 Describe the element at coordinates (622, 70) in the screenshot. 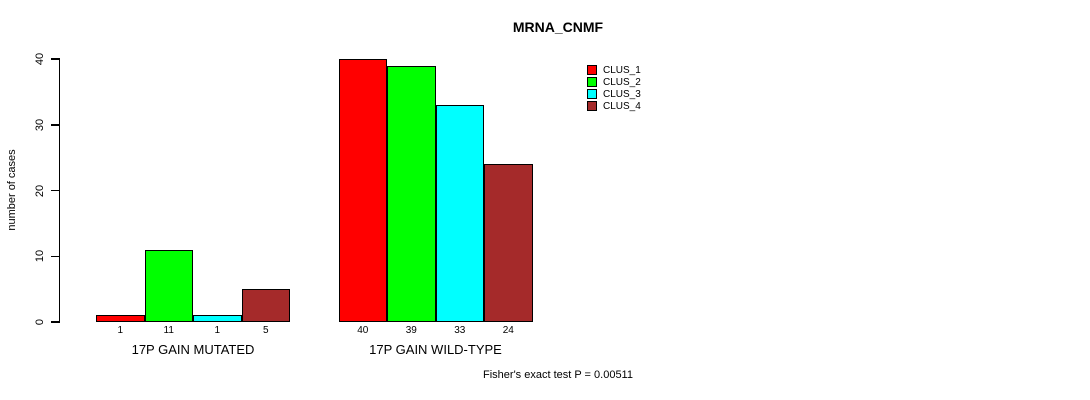

I see `legend-label: CLUS_1` at that location.